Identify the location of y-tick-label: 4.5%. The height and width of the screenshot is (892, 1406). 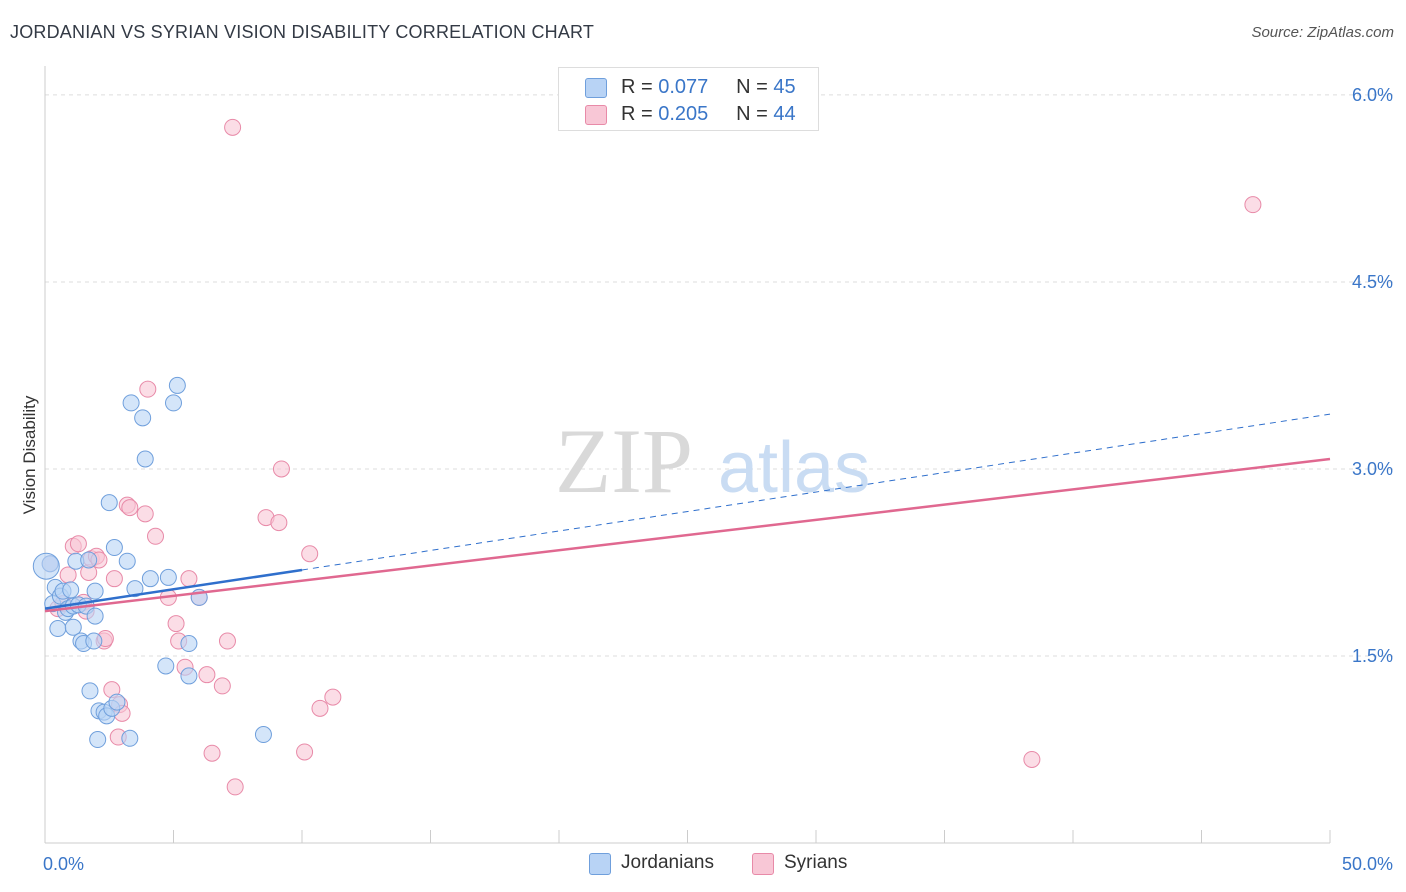
(1372, 282).